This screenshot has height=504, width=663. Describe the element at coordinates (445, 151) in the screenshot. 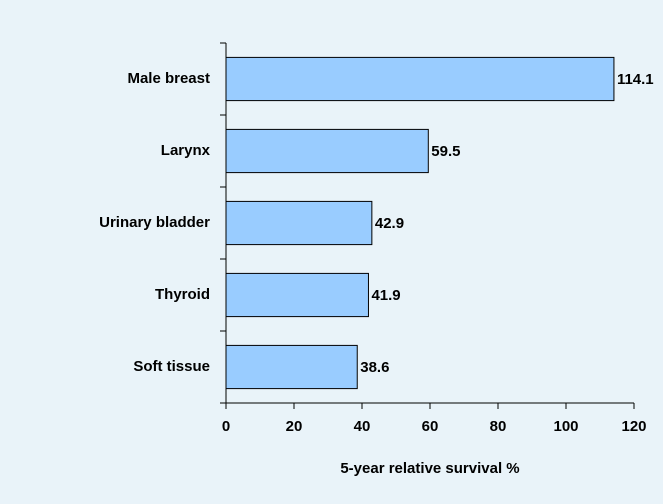

I see `value-label: 59.5` at that location.